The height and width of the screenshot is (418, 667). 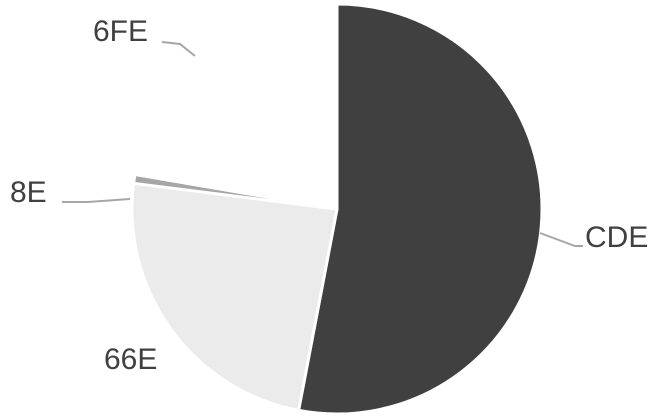 What do you see at coordinates (96, 200) in the screenshot?
I see `leader-line-8e` at bounding box center [96, 200].